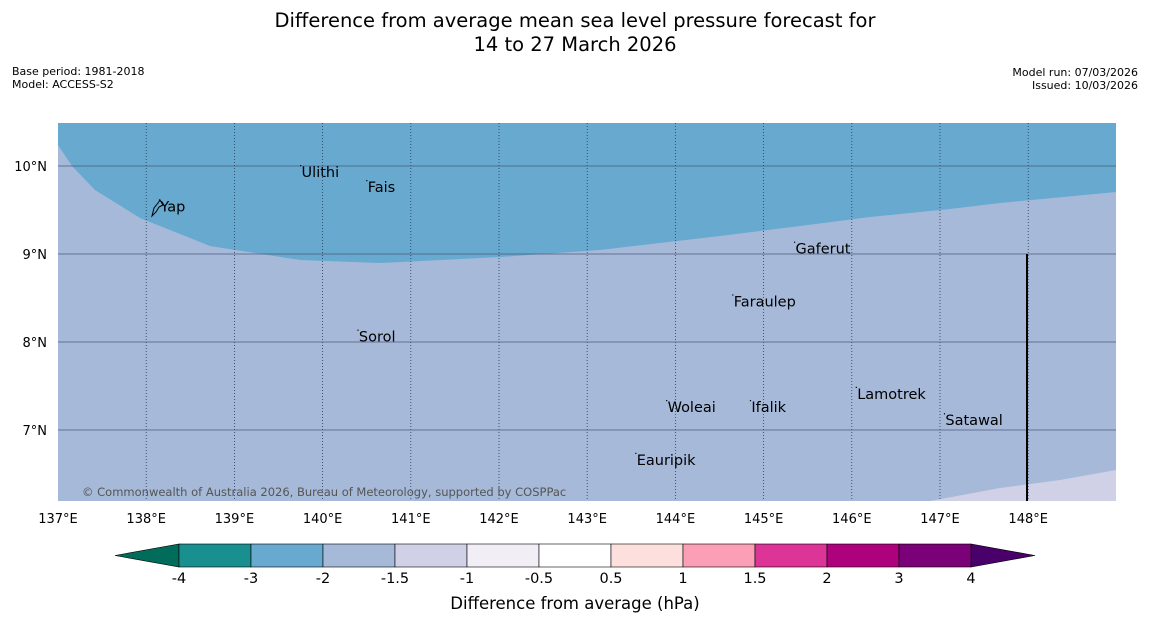 This screenshot has width=1150, height=644. I want to click on longitude-tick-label: 143°E, so click(587, 519).